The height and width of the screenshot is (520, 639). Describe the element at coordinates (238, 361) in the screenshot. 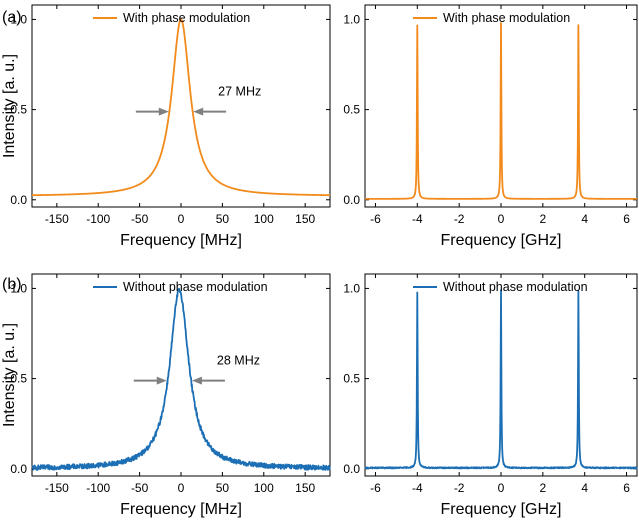

I see `fwhm-label: 28 MHz` at that location.